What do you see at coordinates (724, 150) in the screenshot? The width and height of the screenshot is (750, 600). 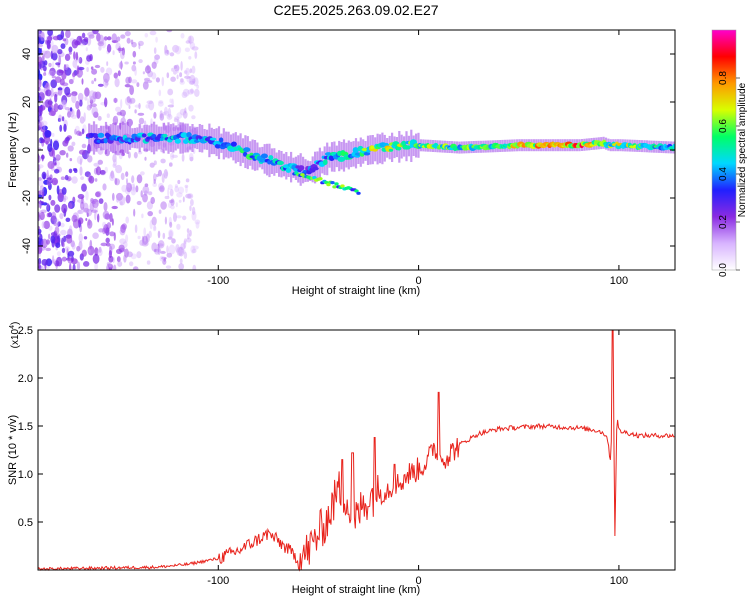 I see `colorbar-gradient` at bounding box center [724, 150].